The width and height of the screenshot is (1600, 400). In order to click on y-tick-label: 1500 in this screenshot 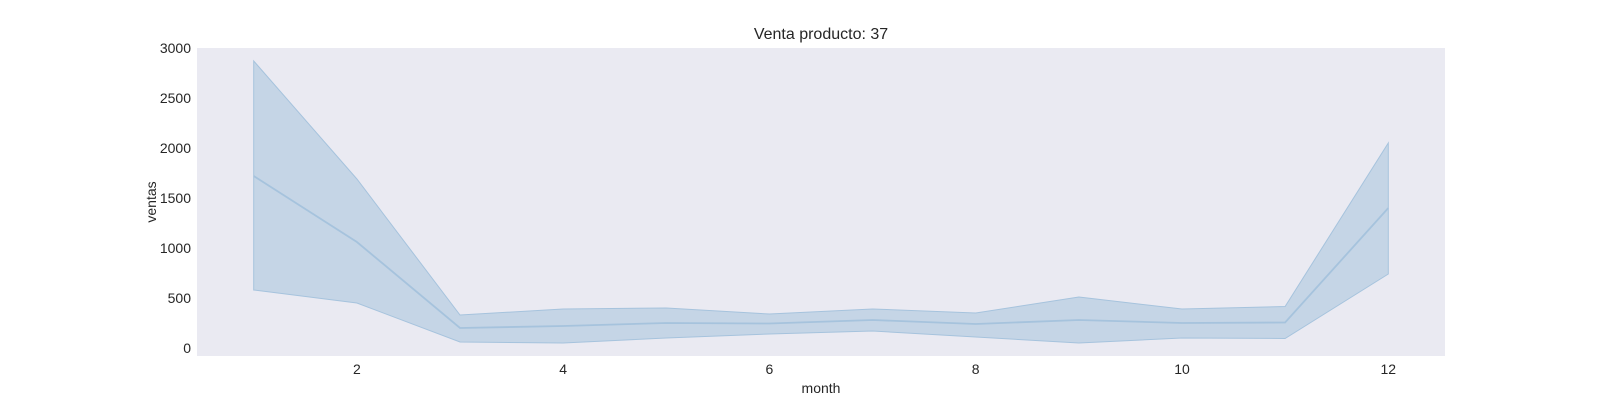, I will do `click(175, 198)`.